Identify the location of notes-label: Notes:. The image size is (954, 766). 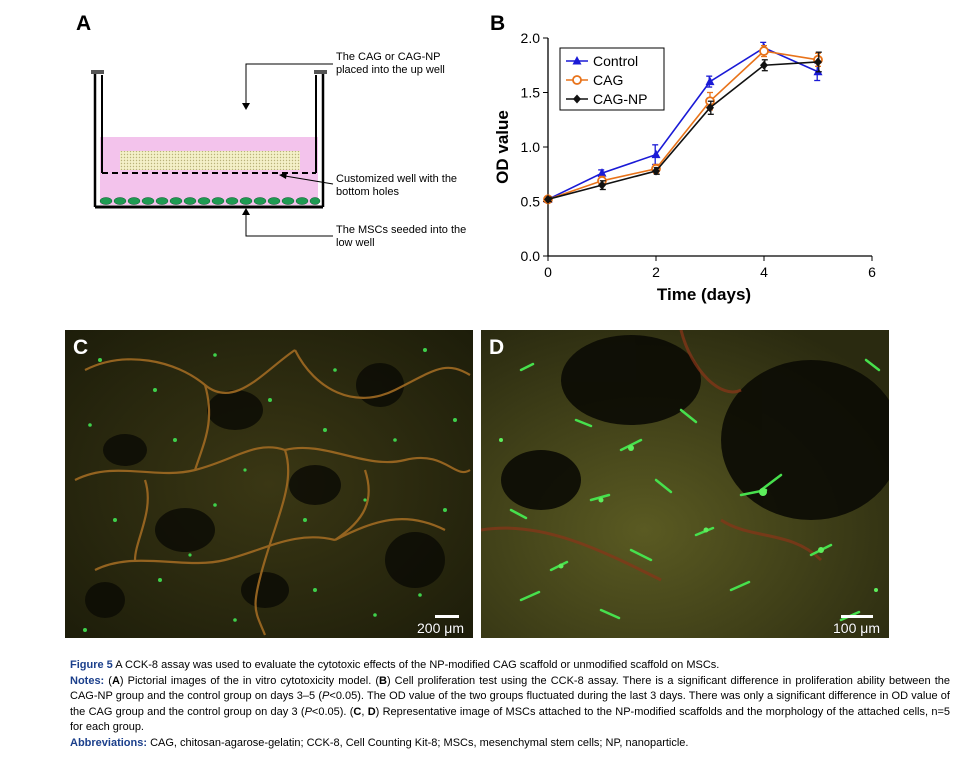
(87, 680).